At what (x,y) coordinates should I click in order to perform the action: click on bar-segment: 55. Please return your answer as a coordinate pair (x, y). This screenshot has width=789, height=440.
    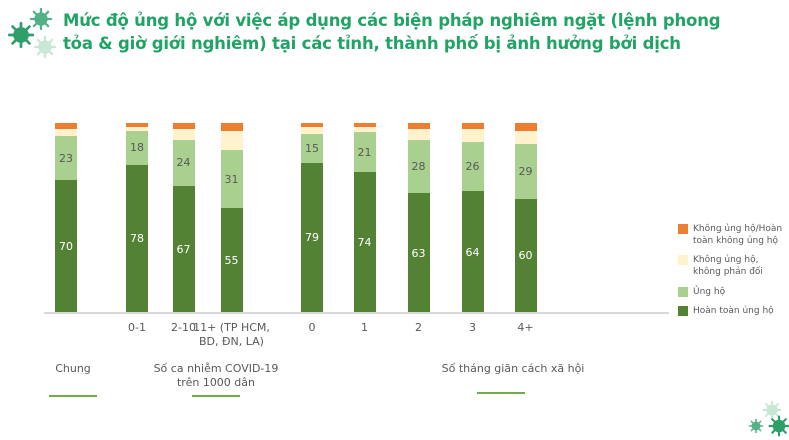
    Looking at the image, I should click on (231, 260).